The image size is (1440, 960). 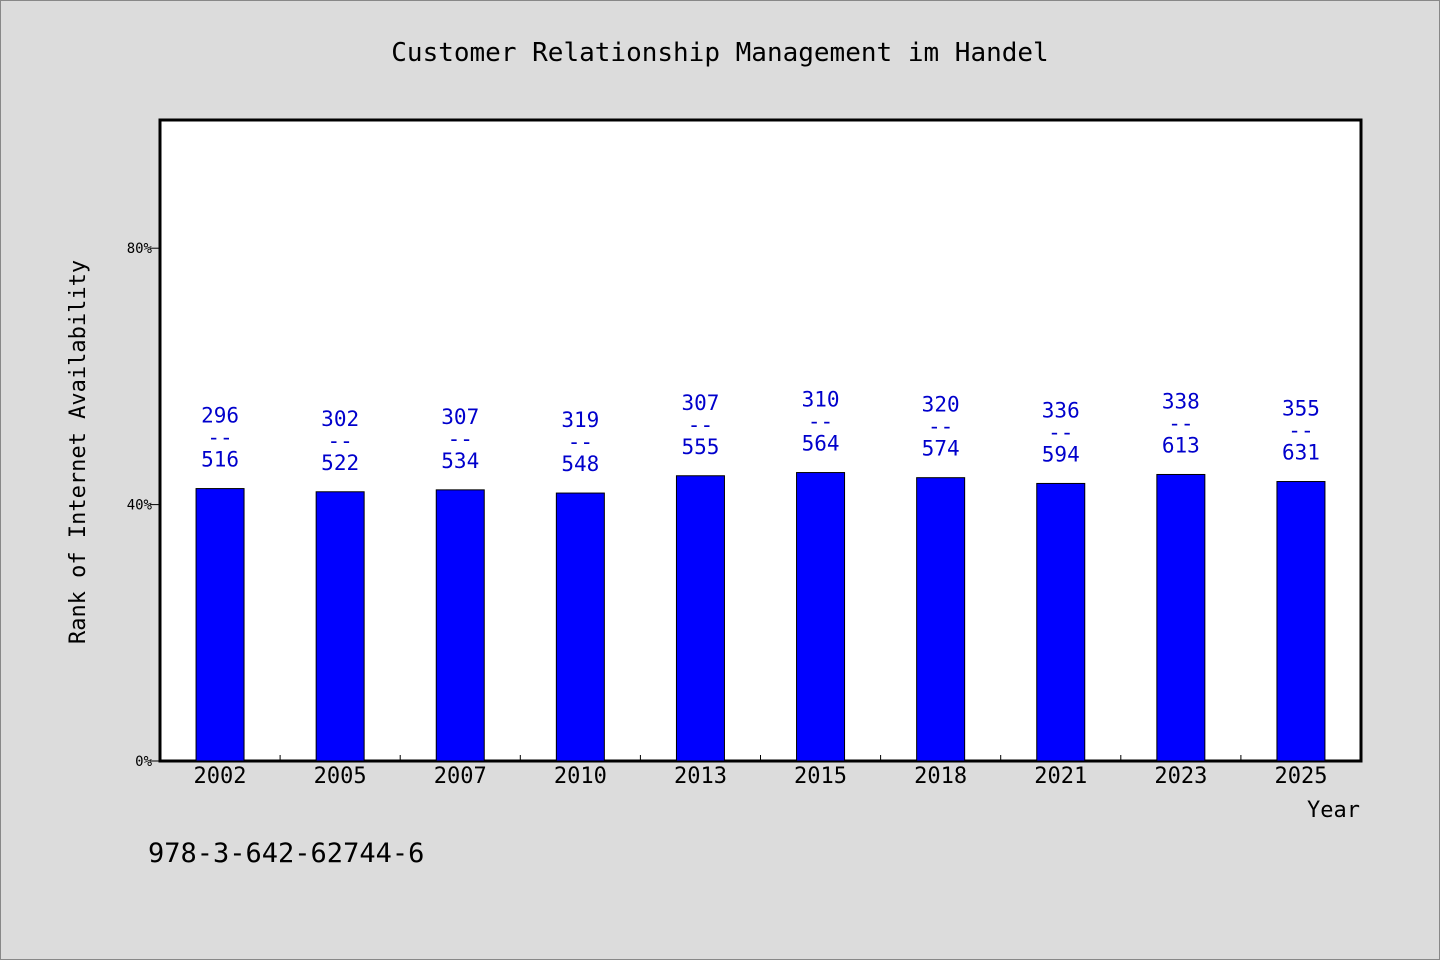 What do you see at coordinates (821, 400) in the screenshot?
I see `bar-label-top: 310` at bounding box center [821, 400].